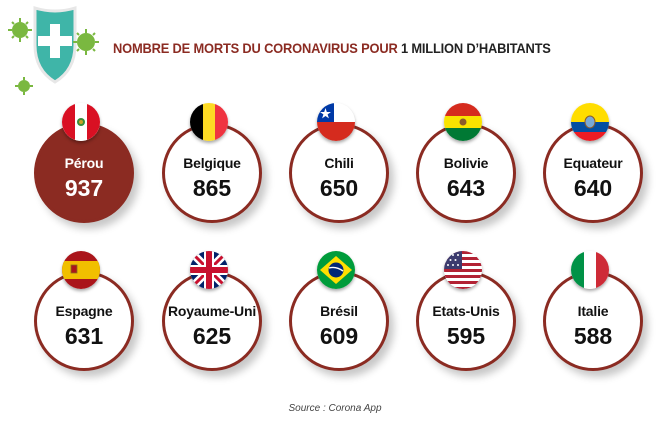 The image size is (670, 422). What do you see at coordinates (466, 311) in the screenshot?
I see `country-name: Etats-Unis` at bounding box center [466, 311].